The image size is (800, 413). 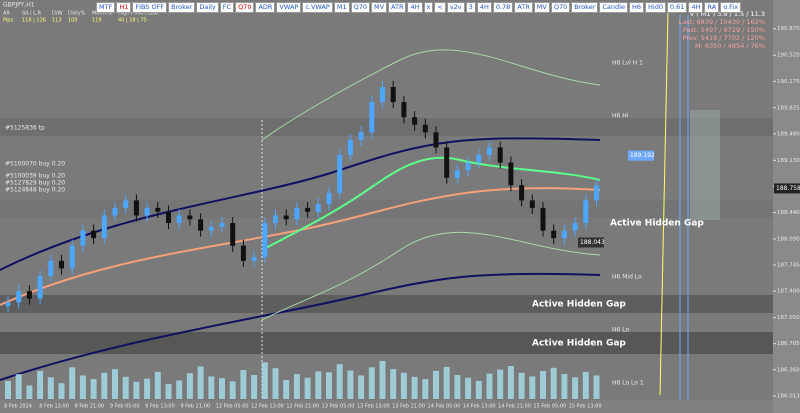 I want to click on toolbar-button: c.VWAP, so click(x=317, y=7).